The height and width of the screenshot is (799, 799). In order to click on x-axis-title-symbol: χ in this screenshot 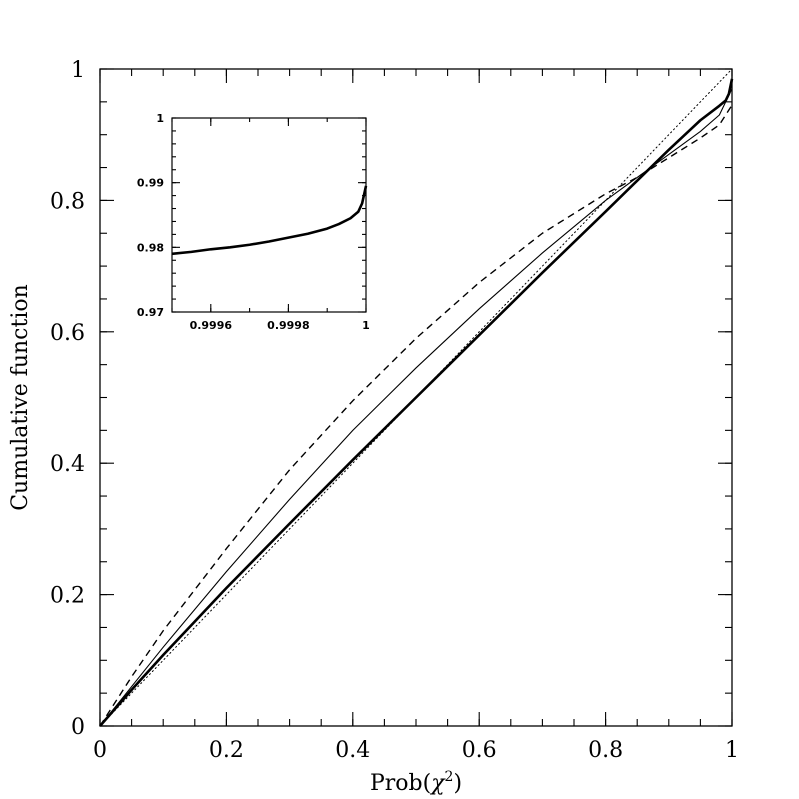, I will do `click(437, 783)`.